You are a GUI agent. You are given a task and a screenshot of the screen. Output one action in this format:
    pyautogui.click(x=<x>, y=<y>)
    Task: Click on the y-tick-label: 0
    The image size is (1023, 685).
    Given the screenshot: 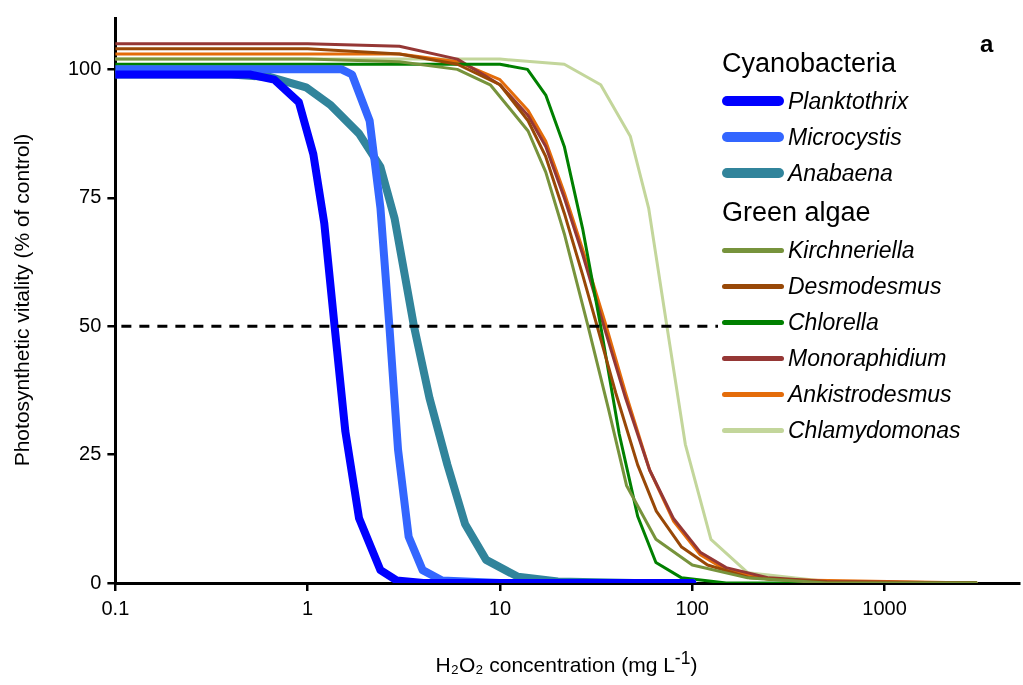 What is the action you would take?
    pyautogui.click(x=96, y=581)
    